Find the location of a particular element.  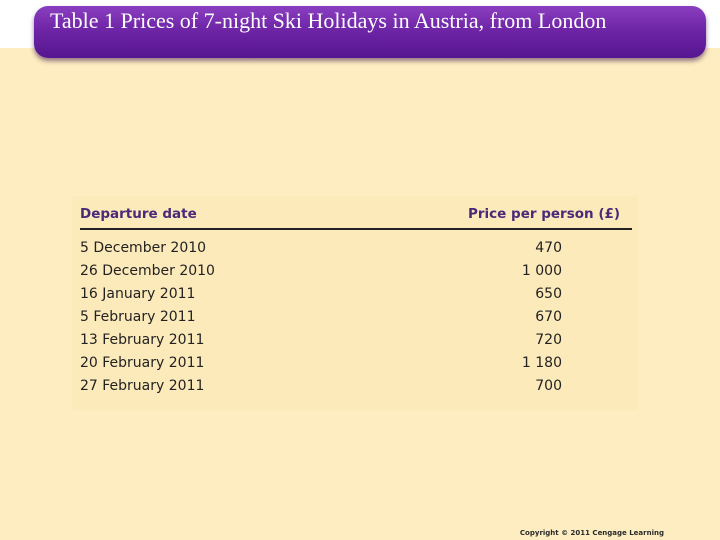

table-header-row: Departure date Price per person (£) is located at coordinates (356, 217).